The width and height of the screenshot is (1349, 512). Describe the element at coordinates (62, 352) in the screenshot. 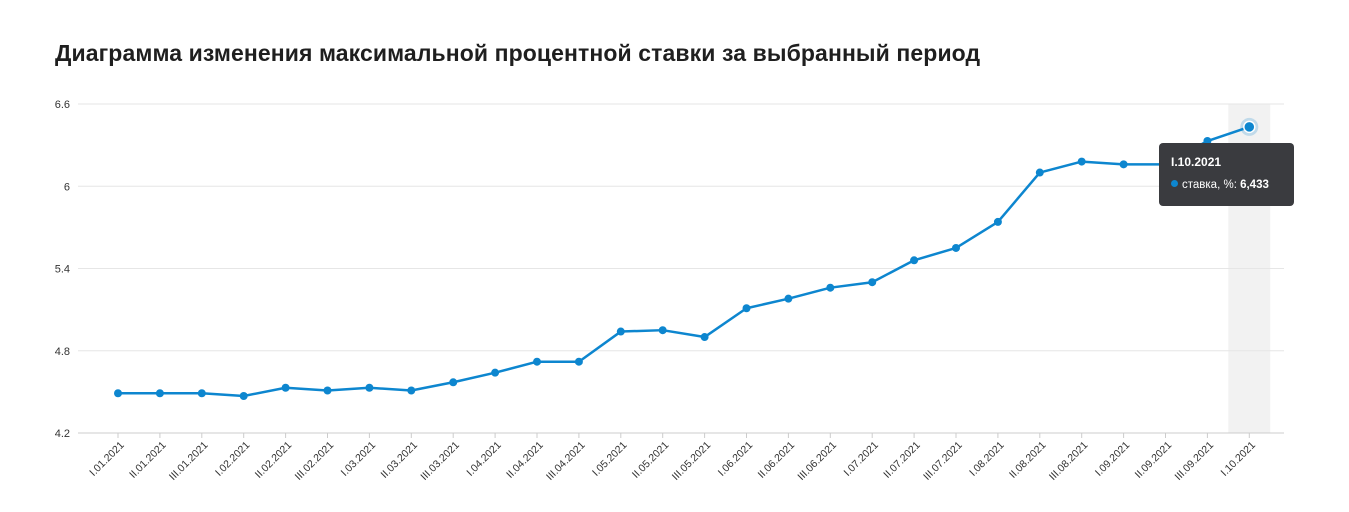

I see `y-tick-label: 4.8` at that location.